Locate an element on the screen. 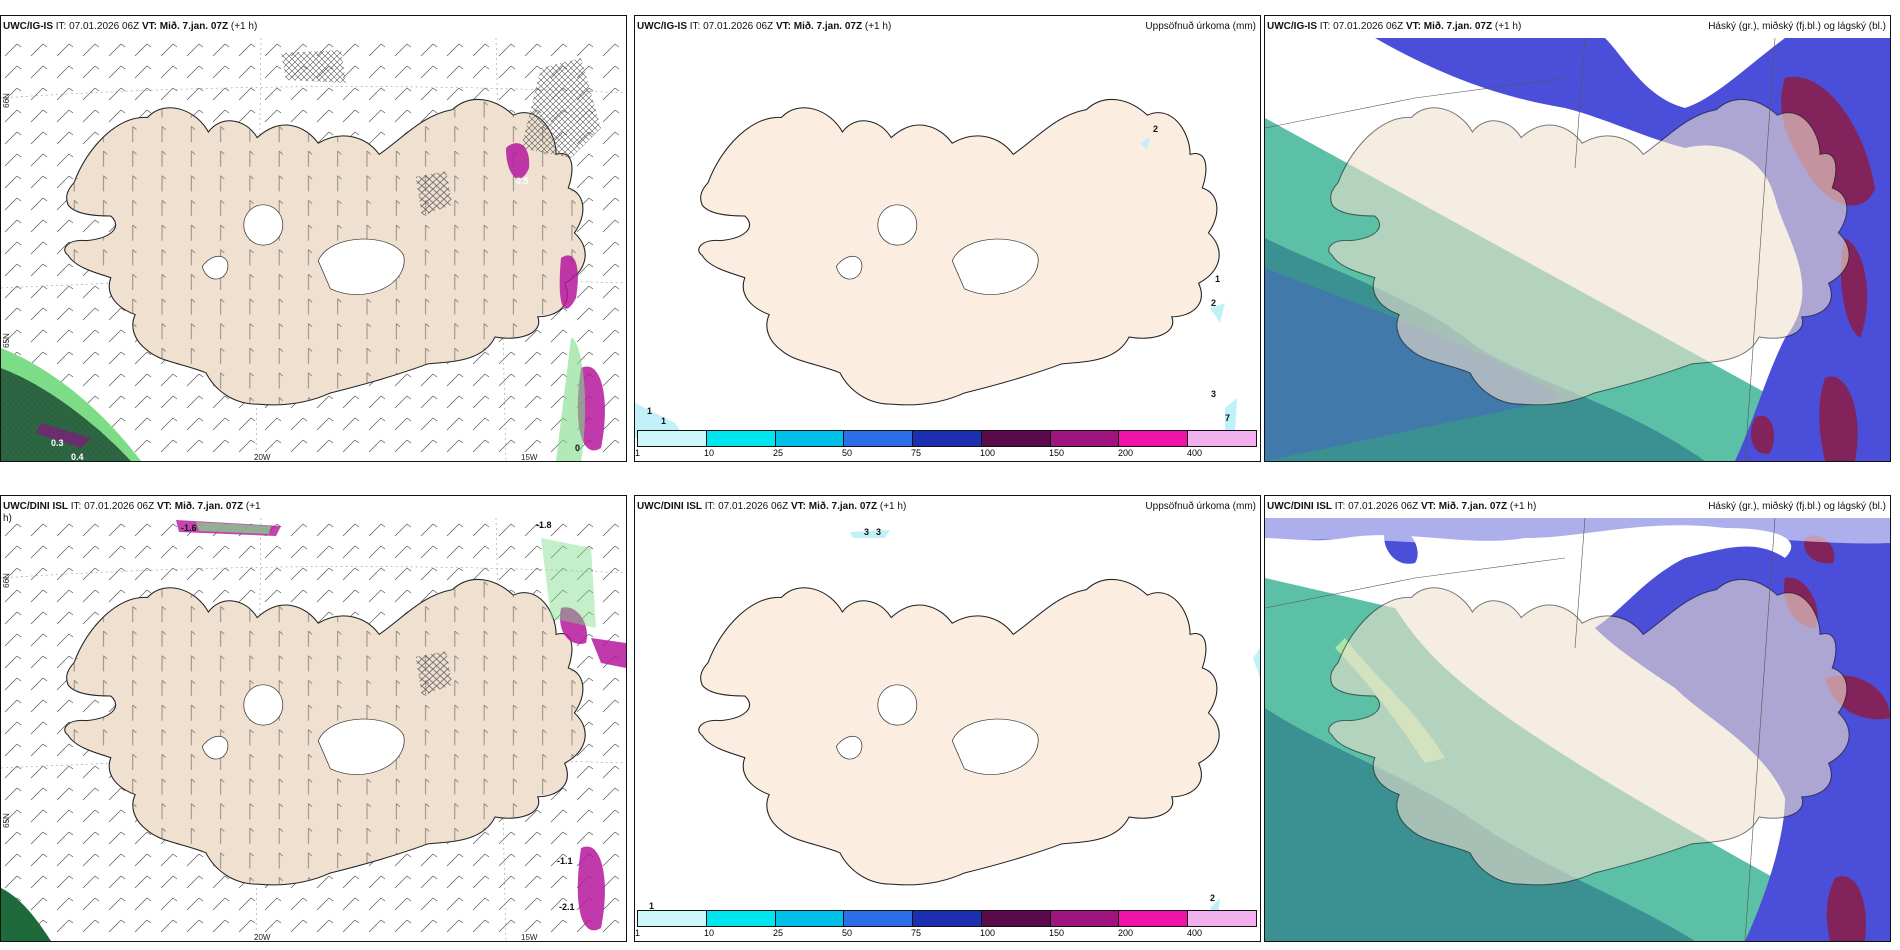 The width and height of the screenshot is (1900, 950). contour-value: 2.0 is located at coordinates (590, 303).